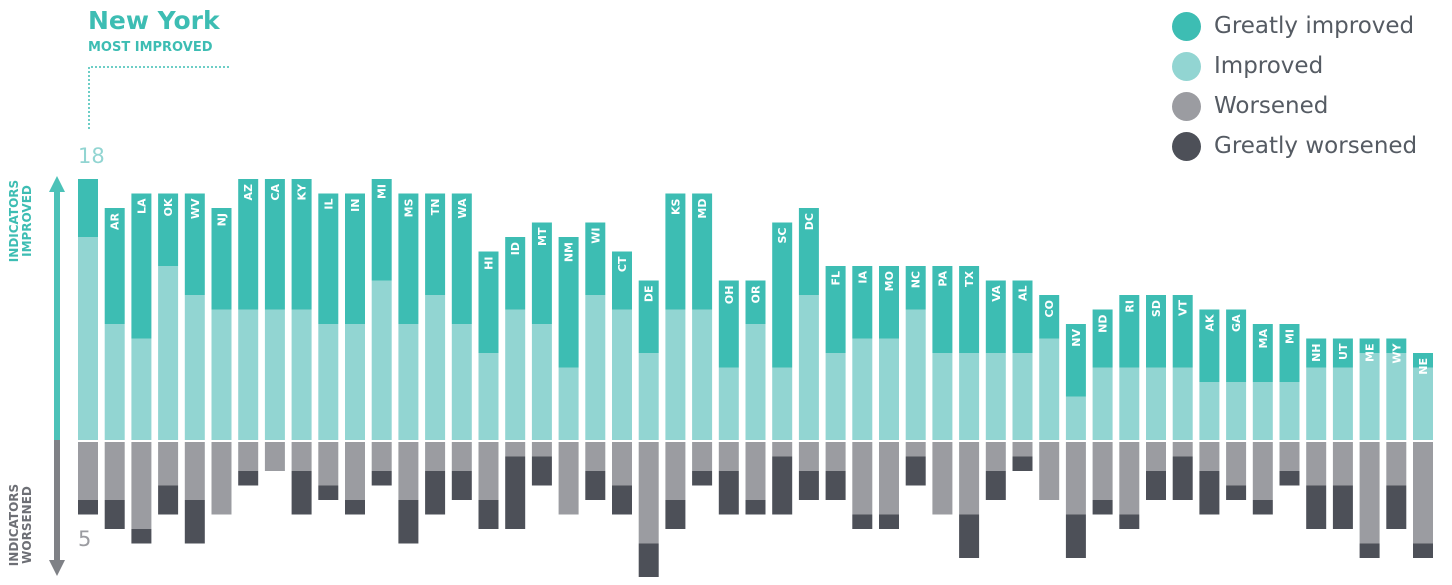 This screenshot has width=1452, height=585. I want to click on bar-state-label: ND, so click(1103, 324).